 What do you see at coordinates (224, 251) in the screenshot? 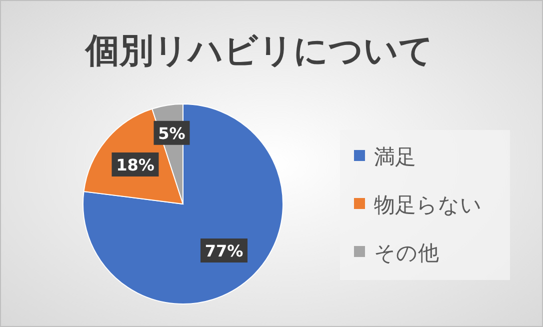
I see `data-label: 77%` at bounding box center [224, 251].